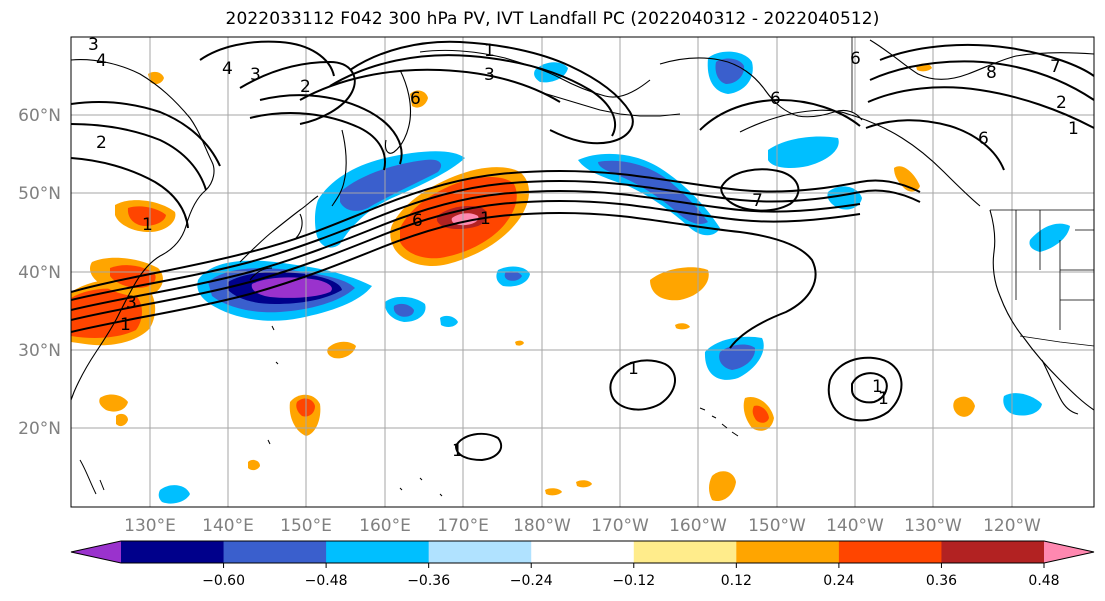  What do you see at coordinates (803, 152) in the screenshot?
I see `pv-negative-patch-gulf` at bounding box center [803, 152].